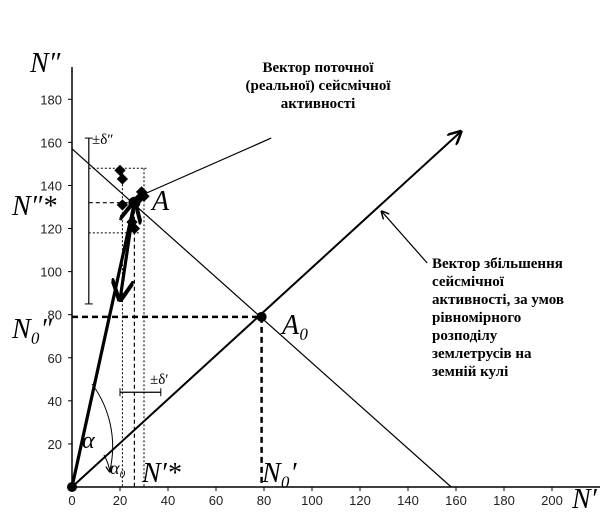 This screenshot has width=612, height=514. What do you see at coordinates (51, 272) in the screenshot?
I see `y-tick-label: 100` at bounding box center [51, 272].